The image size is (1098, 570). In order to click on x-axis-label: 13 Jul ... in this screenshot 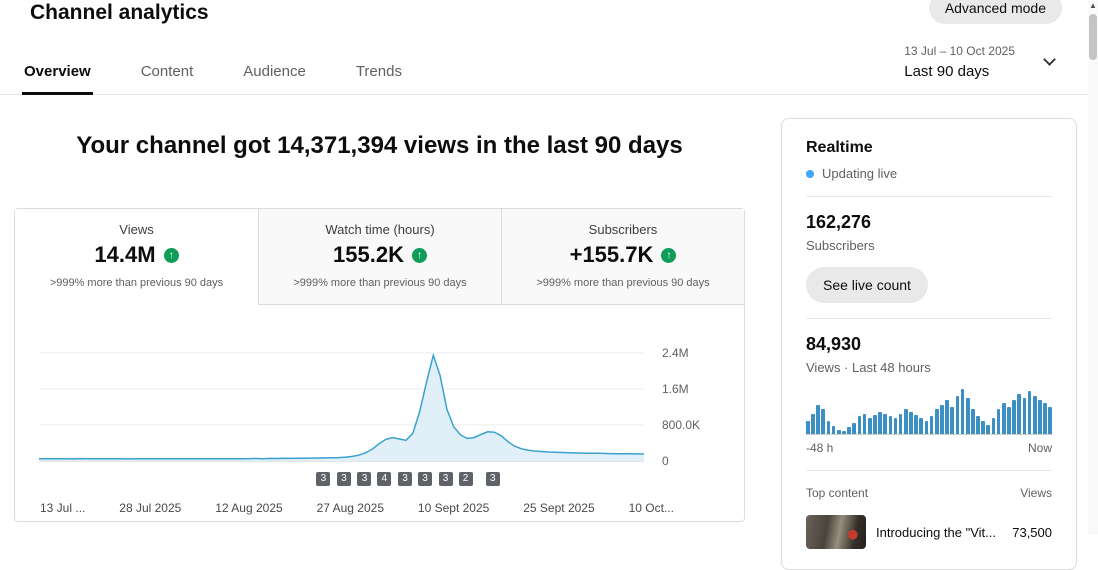, I will do `click(63, 508)`.